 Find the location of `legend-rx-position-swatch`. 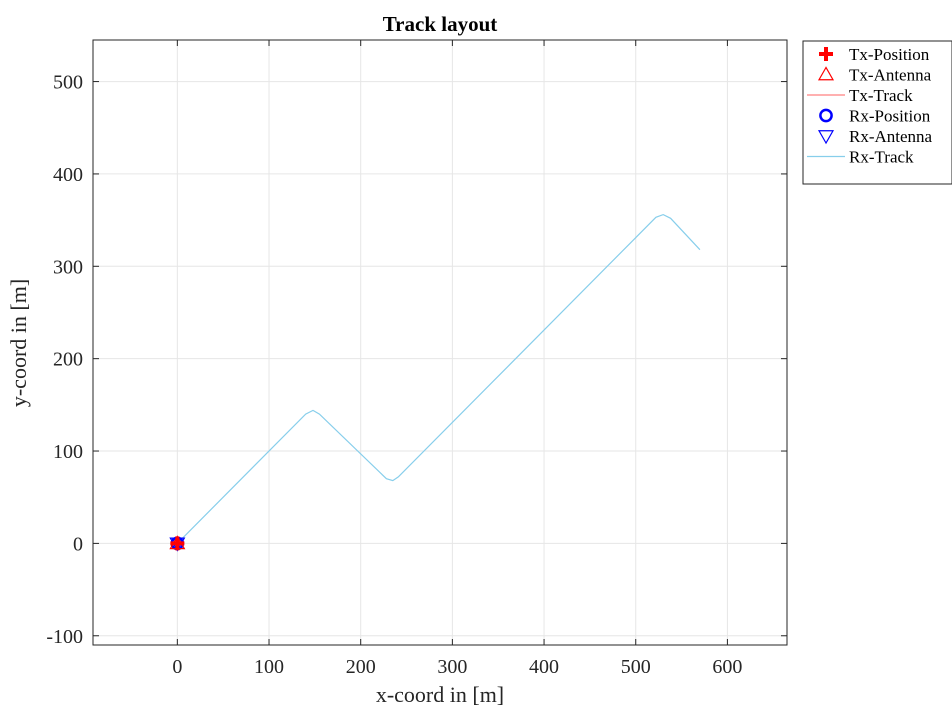

legend-rx-position-swatch is located at coordinates (826, 115).